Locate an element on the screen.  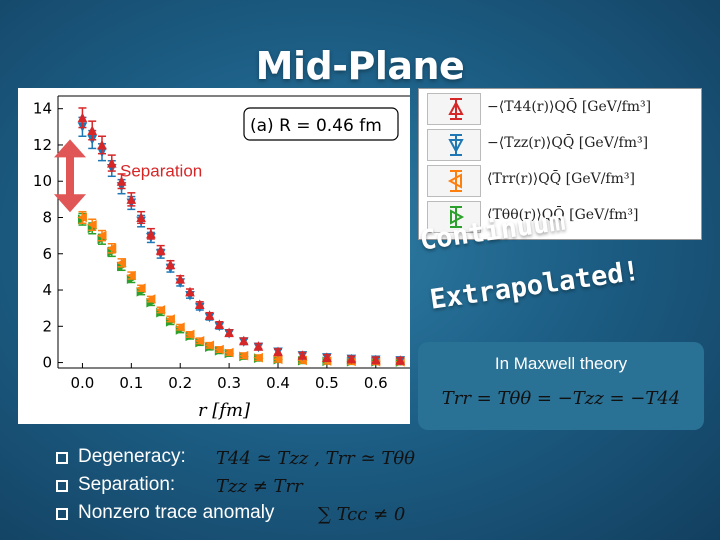
legend-label-t44: −⟨T44(r)⟩QQ̄ [GeV/fm³] is located at coordinates (569, 107).